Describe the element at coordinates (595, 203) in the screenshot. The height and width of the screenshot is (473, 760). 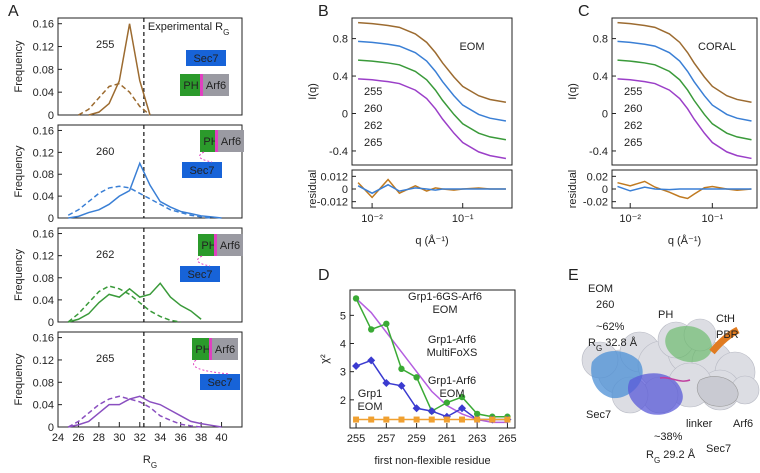
I see `y-tick-label: -0.02` at that location.